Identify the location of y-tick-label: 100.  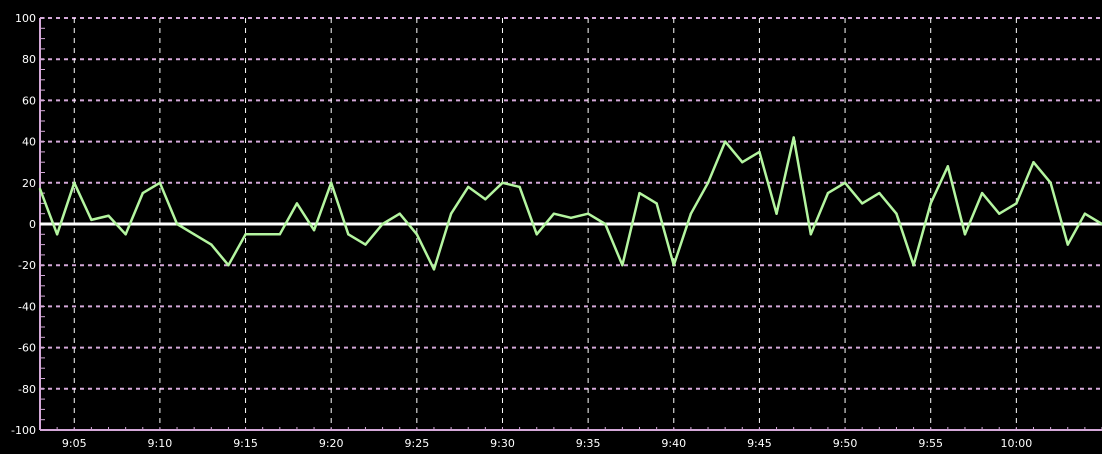
(25, 18).